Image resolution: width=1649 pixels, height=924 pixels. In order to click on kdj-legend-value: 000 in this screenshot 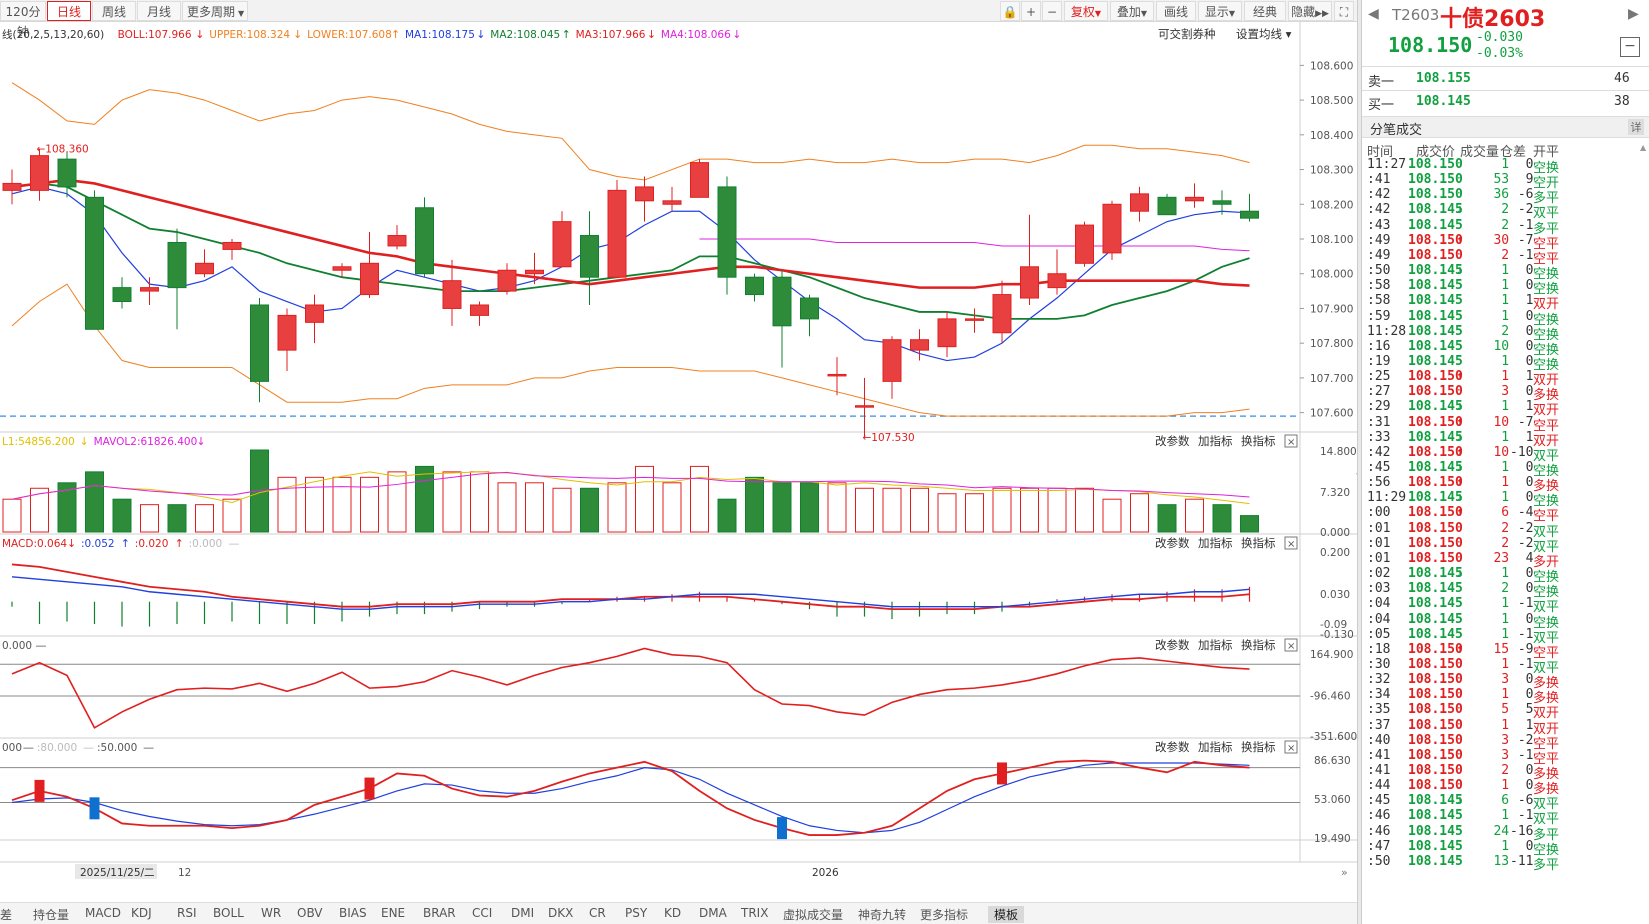, I will do `click(12, 748)`.